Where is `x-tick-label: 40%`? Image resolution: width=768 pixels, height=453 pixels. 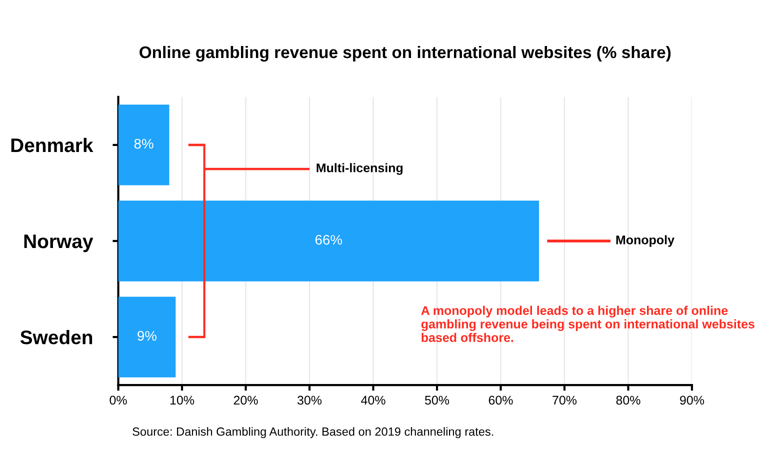 x-tick-label: 40% is located at coordinates (373, 400).